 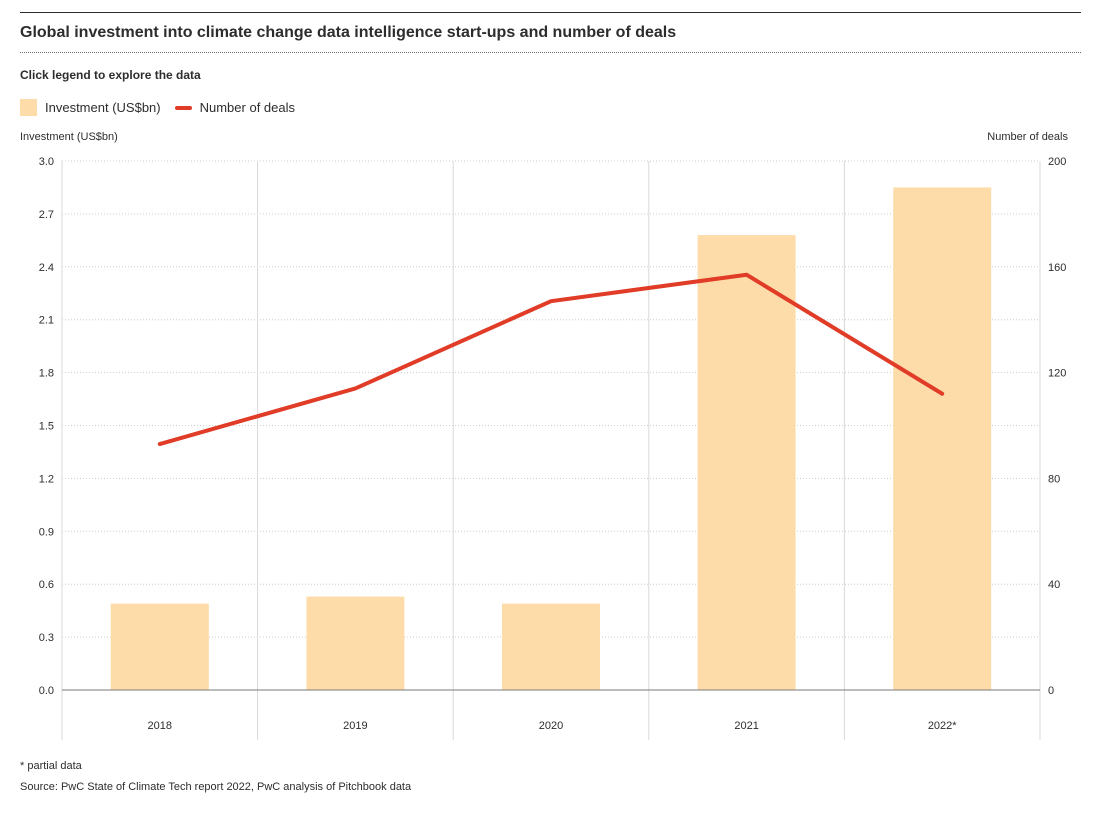 I want to click on legend-item-investment: Investment (US$bn), so click(x=90, y=107).